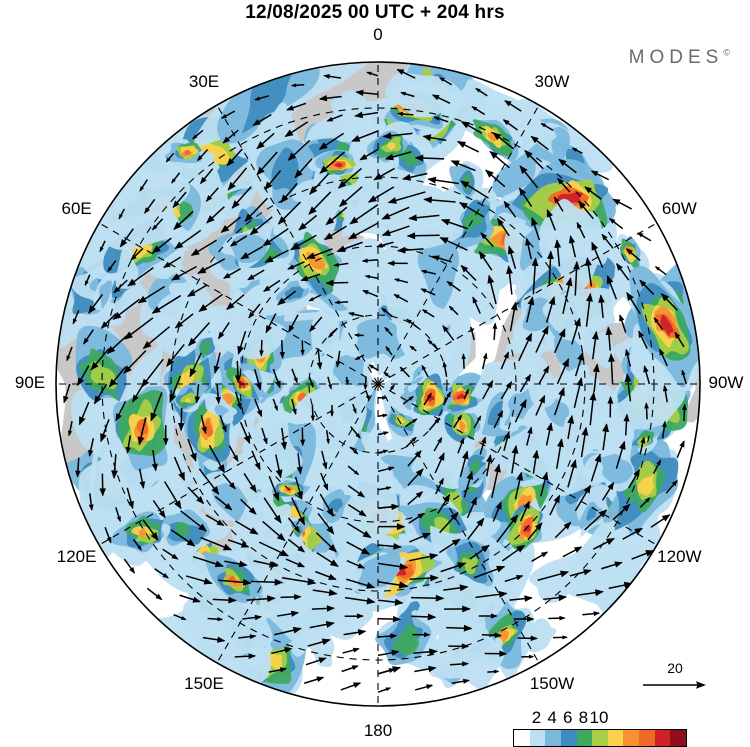 Image resolution: width=750 pixels, height=747 pixels. Describe the element at coordinates (674, 685) in the screenshot. I see `vector-scale-arrow-icon` at that location.